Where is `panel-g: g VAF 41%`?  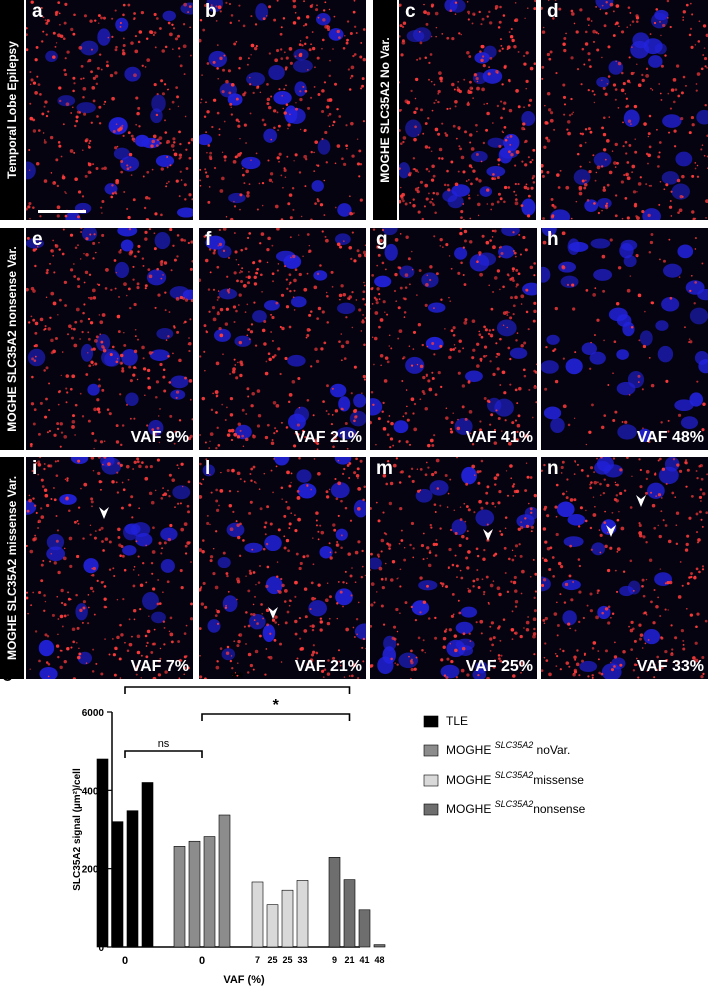 panel-g: g VAF 41% is located at coordinates (453, 339).